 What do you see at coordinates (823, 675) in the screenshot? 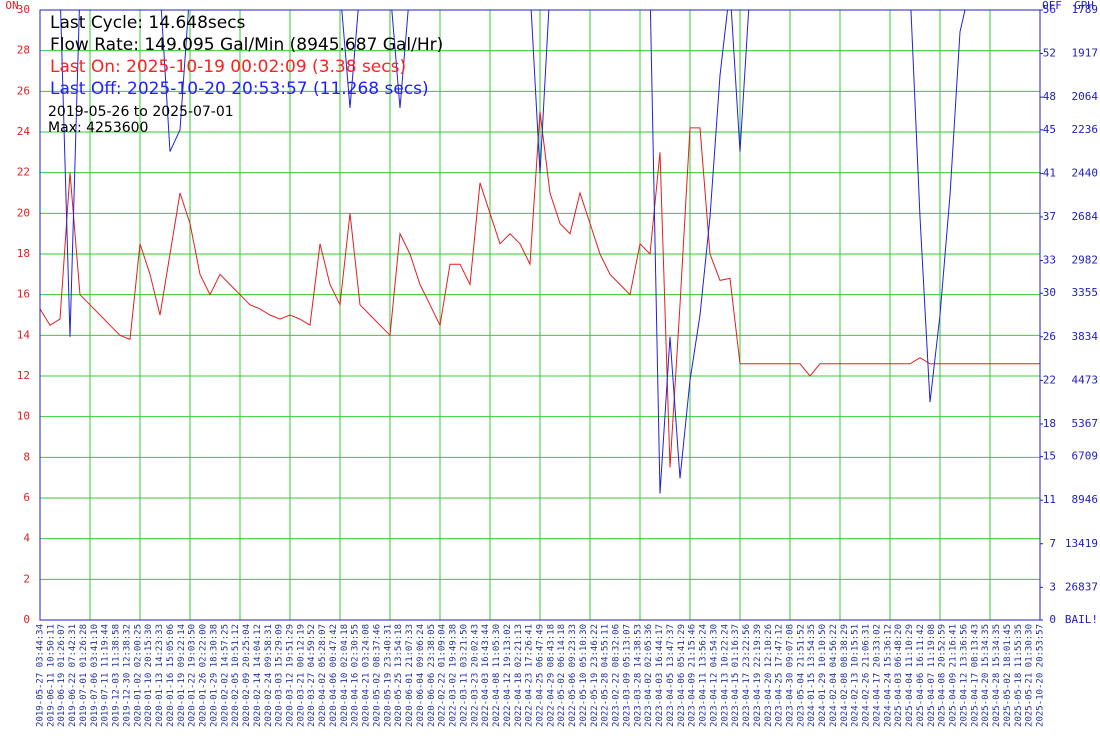
I see `x-tick-label: 2024-01-29 10:10:50` at bounding box center [823, 675].